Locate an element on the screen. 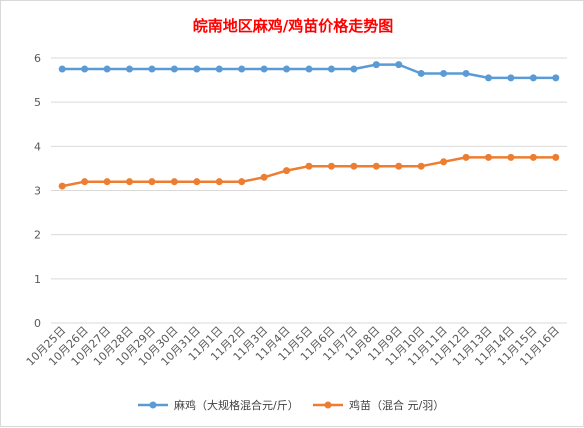 This screenshot has height=428, width=584. legend-item: 麻鸡（大规格混合元/斤） is located at coordinates (218, 405).